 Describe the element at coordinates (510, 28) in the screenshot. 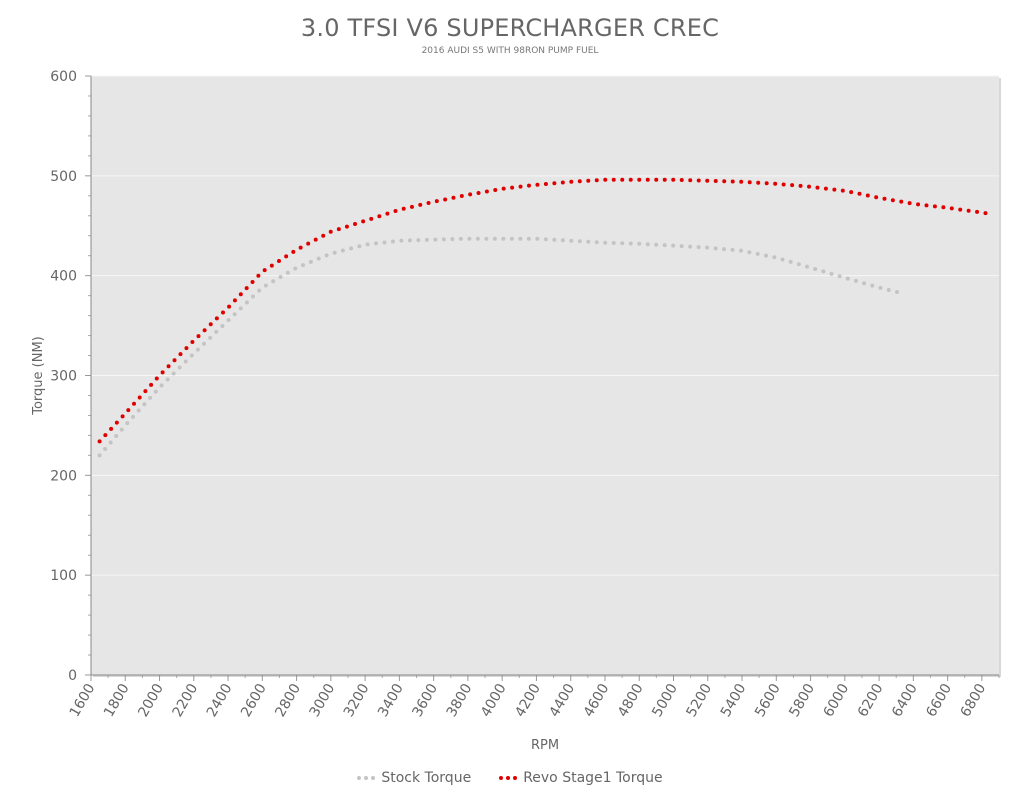

I see `chart-title: 3.0 TFSI V6 SUPERCHARGER CREC` at that location.